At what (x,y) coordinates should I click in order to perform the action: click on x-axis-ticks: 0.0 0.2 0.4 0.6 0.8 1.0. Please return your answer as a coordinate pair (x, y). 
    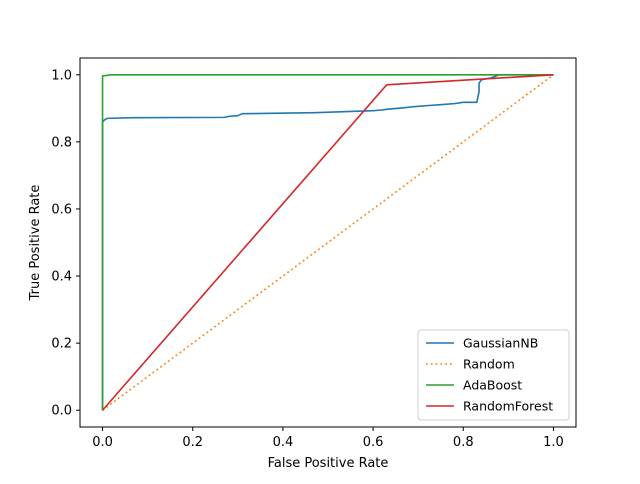
    Looking at the image, I should click on (328, 438).